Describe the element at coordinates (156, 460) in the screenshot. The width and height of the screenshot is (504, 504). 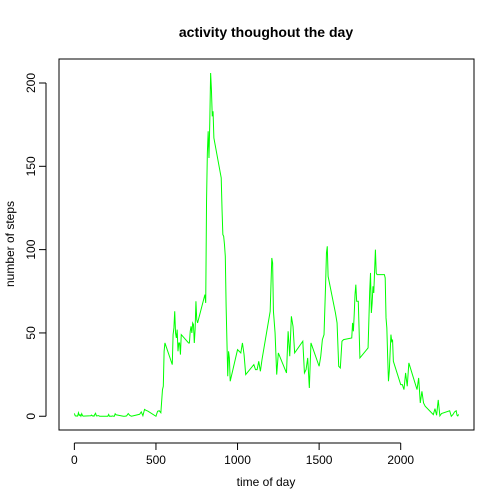
I see `x-tick-label: 500` at that location.